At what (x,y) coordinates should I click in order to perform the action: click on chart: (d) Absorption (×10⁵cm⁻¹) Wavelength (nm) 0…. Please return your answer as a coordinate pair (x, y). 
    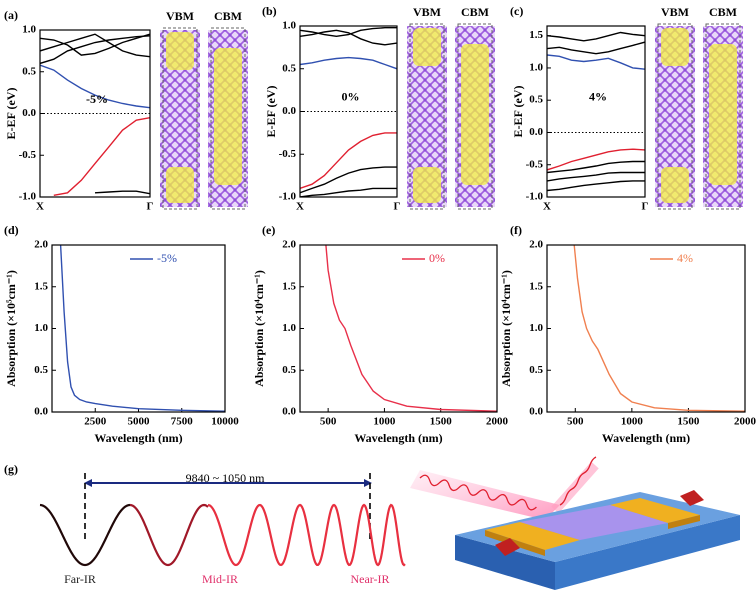
    Looking at the image, I should click on (122, 334).